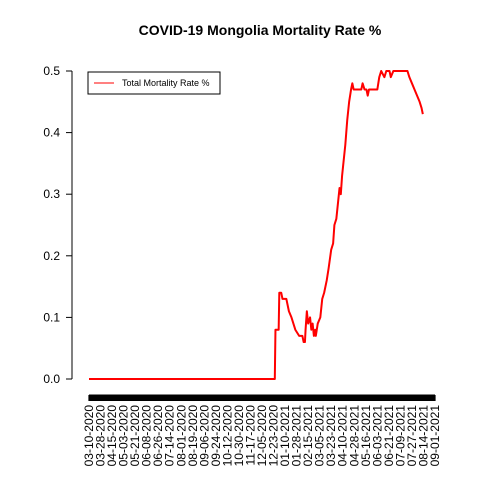 Image resolution: width=480 pixels, height=480 pixels. Describe the element at coordinates (57, 225) in the screenshot. I see `y-axis: 0.0 0.1 0.2 0.3 0.4 0.5` at that location.